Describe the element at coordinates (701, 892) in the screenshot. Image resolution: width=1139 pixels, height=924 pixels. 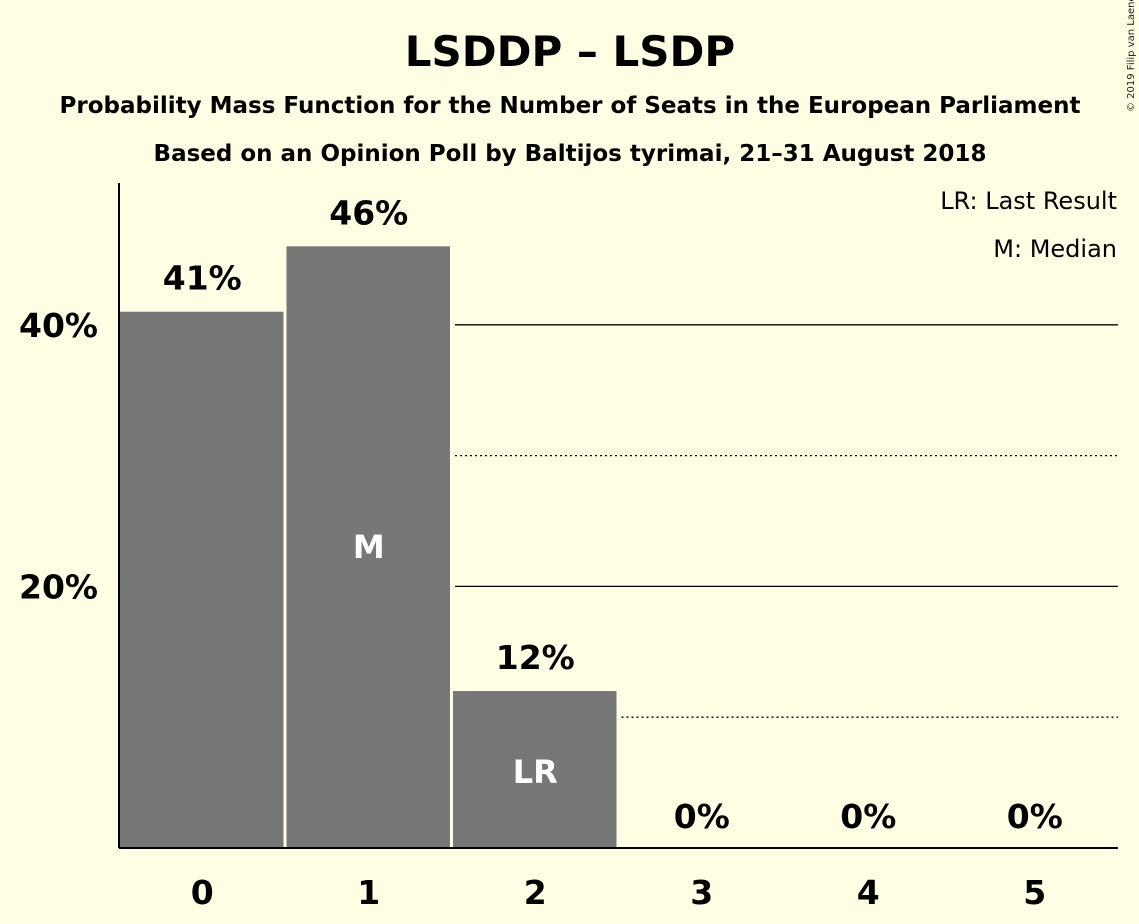
I see `x-tick-label: 3` at that location.